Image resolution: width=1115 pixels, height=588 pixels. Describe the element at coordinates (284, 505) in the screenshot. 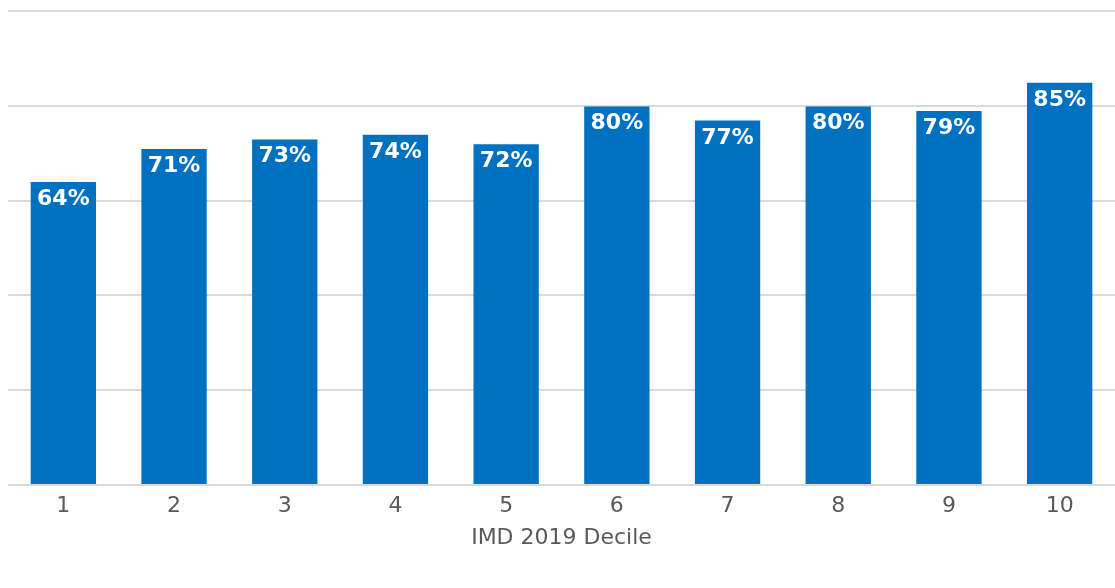

I see `x-tick-label: 3` at that location.